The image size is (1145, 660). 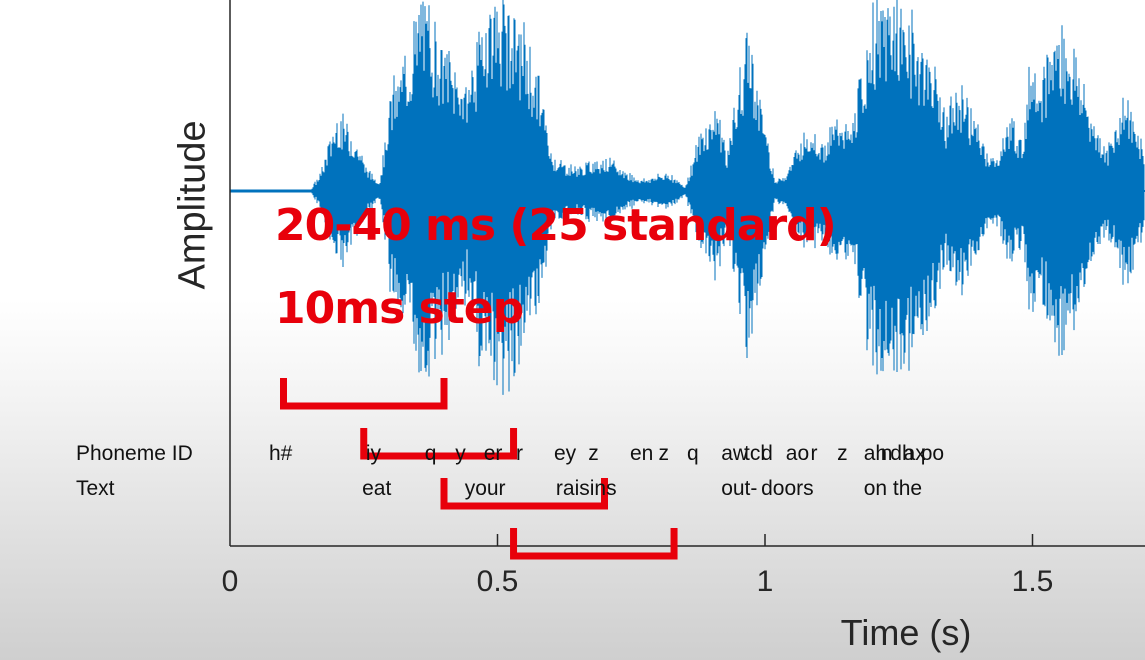 I want to click on word-label: eat, so click(x=377, y=488).